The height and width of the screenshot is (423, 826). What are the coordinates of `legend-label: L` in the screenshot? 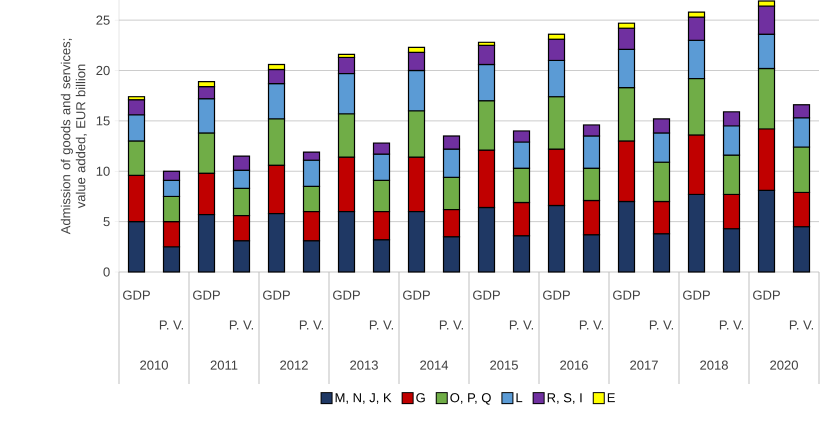 It's located at (519, 397).